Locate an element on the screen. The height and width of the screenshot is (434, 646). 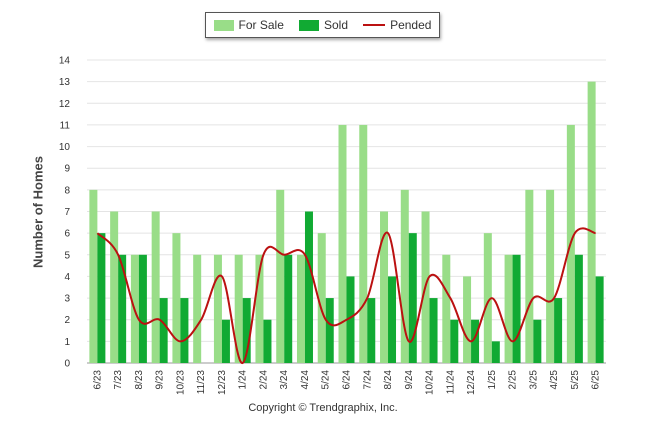
y-tick-label: 0 is located at coordinates (67, 364).